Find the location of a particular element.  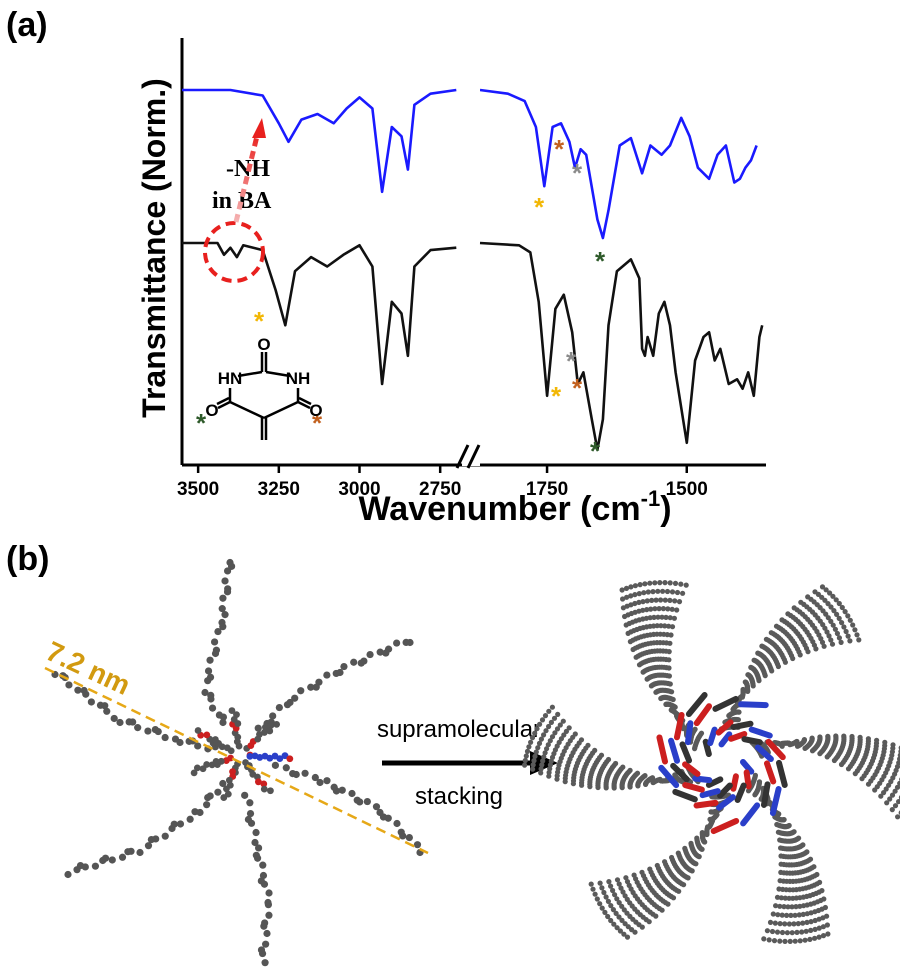

star-green-blue: * is located at coordinates (600, 261).